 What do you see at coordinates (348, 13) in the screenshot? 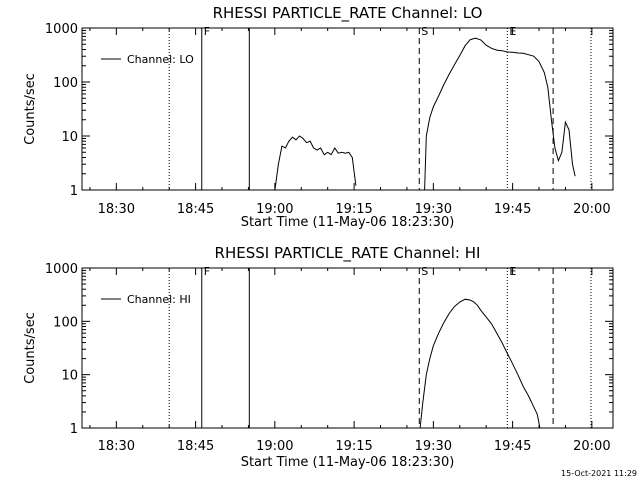
I see `chart-title: RHESSI PARTICLE_RATE Channel: LO` at bounding box center [348, 13].